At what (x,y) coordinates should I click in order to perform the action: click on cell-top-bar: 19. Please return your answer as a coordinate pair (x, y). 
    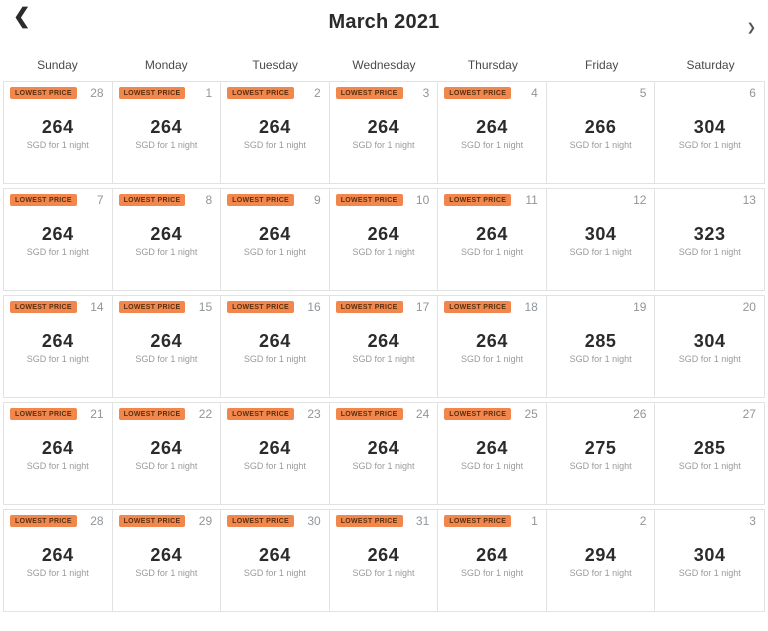
    Looking at the image, I should click on (601, 306).